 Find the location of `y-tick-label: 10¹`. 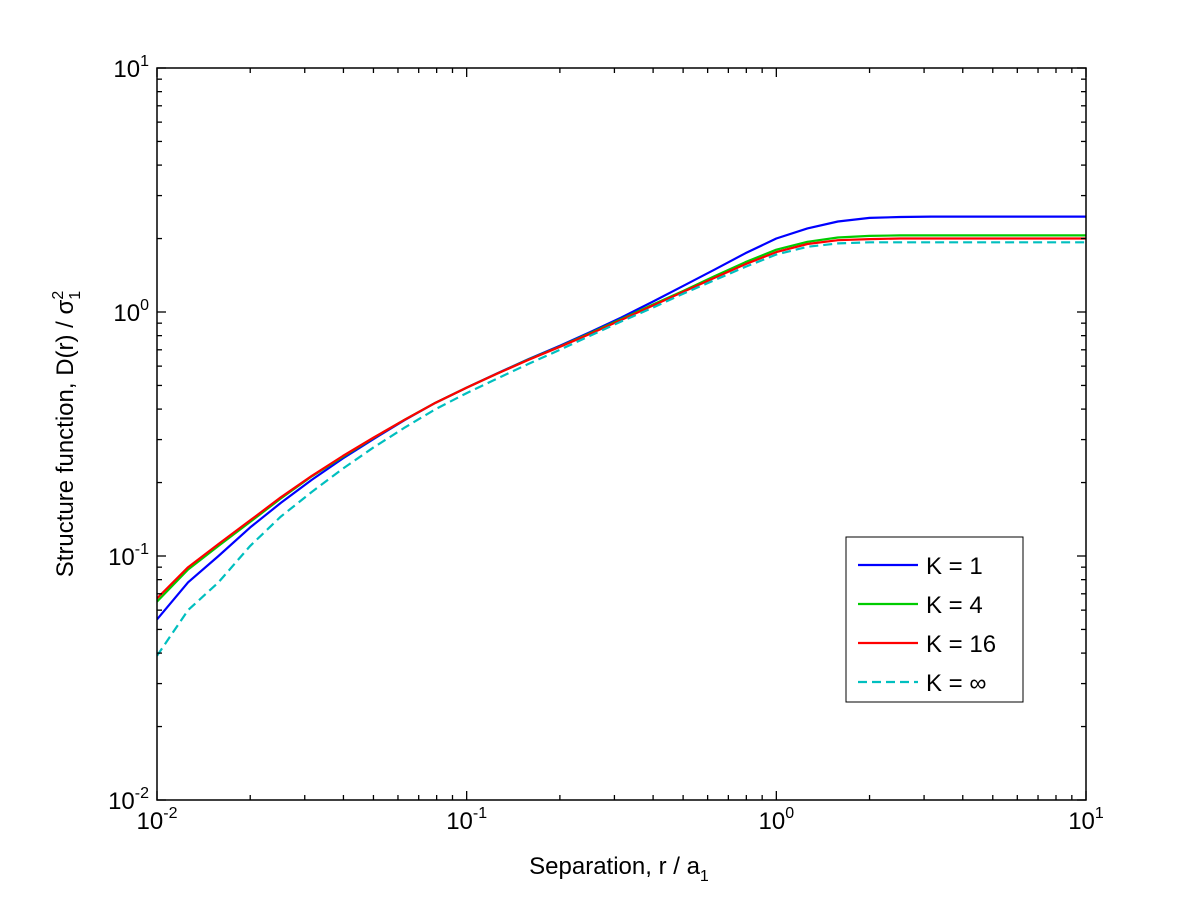

y-tick-label: 10¹ is located at coordinates (131, 68).